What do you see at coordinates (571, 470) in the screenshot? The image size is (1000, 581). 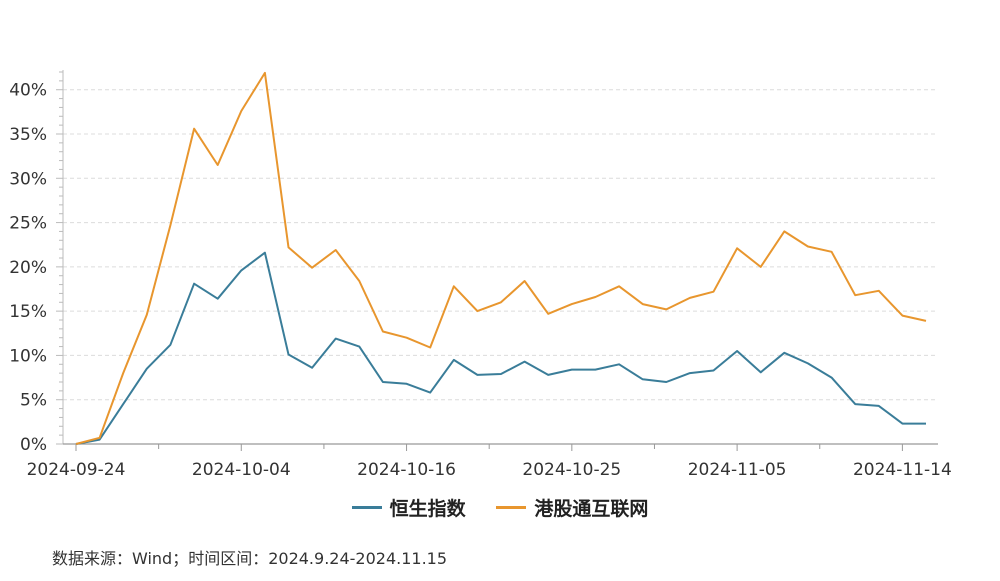 I see `x-tick-label: 2024-10-25` at bounding box center [571, 470].